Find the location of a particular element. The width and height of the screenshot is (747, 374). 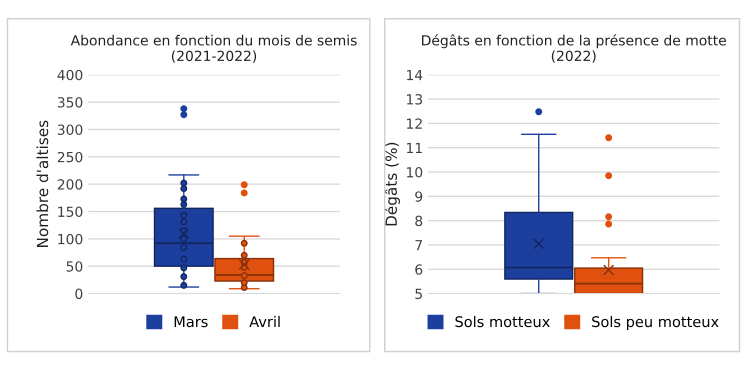

y-tick-label: 9 is located at coordinates (418, 196).